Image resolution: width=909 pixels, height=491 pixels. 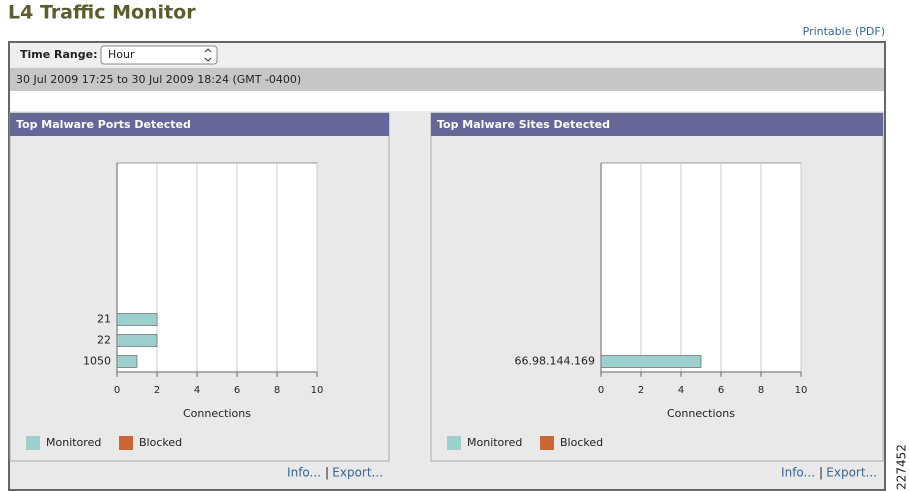 I want to click on time-range-value: Hour, so click(x=121, y=54).